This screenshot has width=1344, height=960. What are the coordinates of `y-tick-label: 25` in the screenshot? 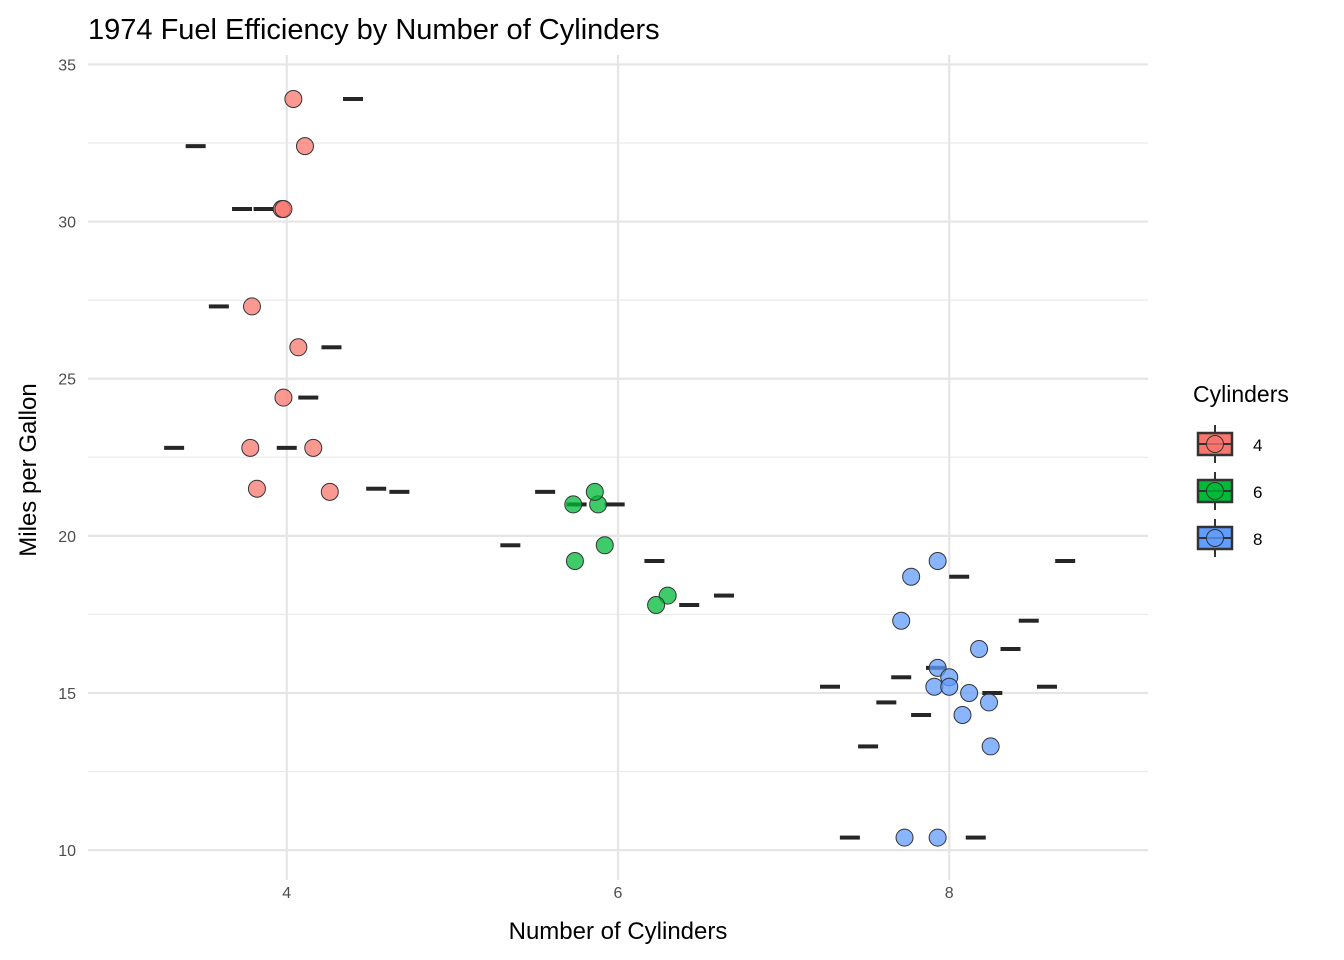 It's located at (67, 380).